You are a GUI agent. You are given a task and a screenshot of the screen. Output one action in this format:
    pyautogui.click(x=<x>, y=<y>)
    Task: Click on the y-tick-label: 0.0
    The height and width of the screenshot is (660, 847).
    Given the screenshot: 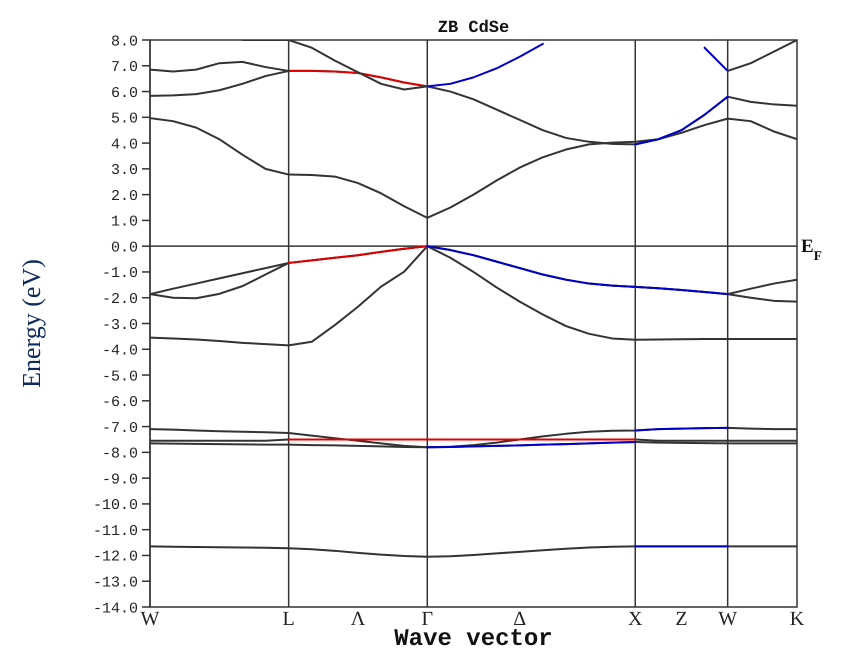 What is the action you would take?
    pyautogui.click(x=124, y=247)
    